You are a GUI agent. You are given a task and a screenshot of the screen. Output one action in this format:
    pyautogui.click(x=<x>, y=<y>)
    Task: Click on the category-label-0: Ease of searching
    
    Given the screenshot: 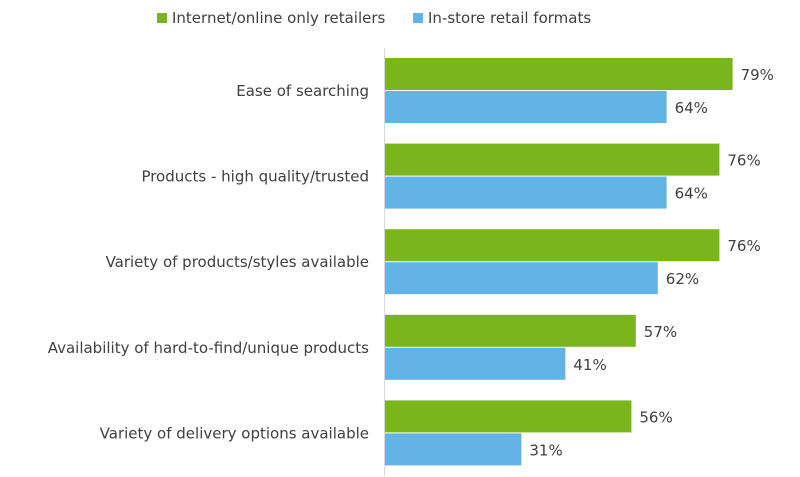 What is the action you would take?
    pyautogui.click(x=302, y=91)
    